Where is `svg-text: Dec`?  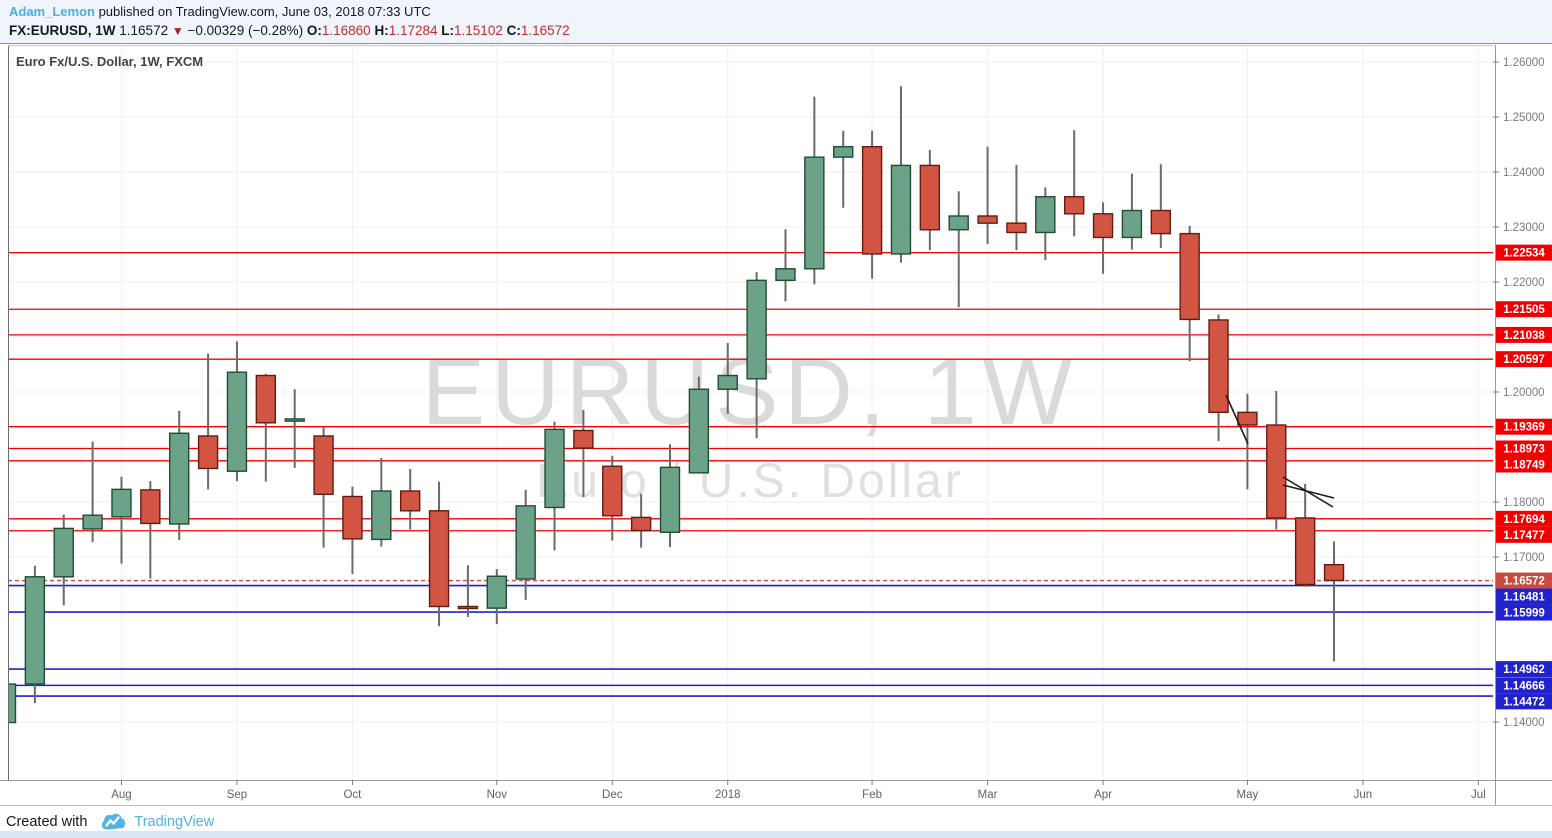 svg-text: Dec is located at coordinates (612, 795).